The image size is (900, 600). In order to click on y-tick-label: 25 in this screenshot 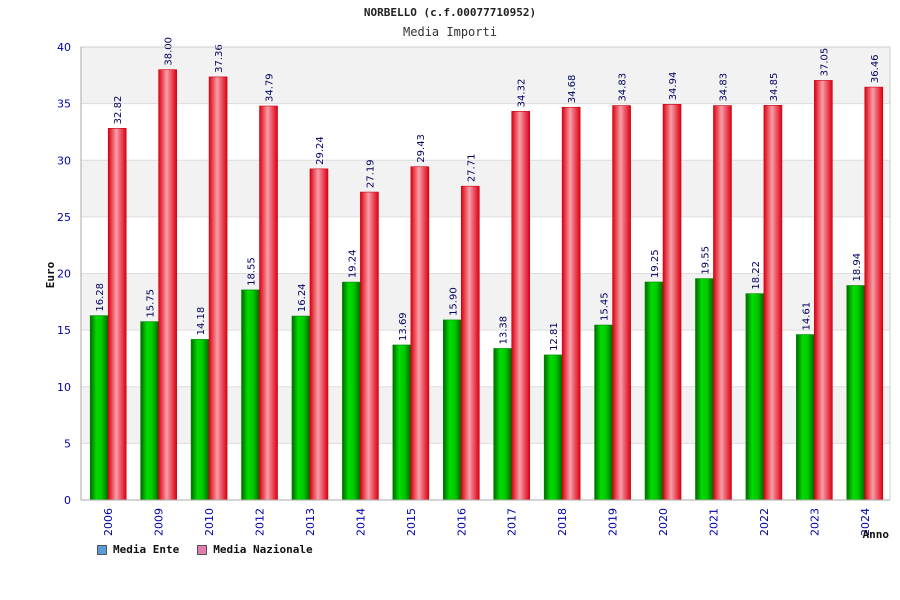, I will do `click(64, 217)`.